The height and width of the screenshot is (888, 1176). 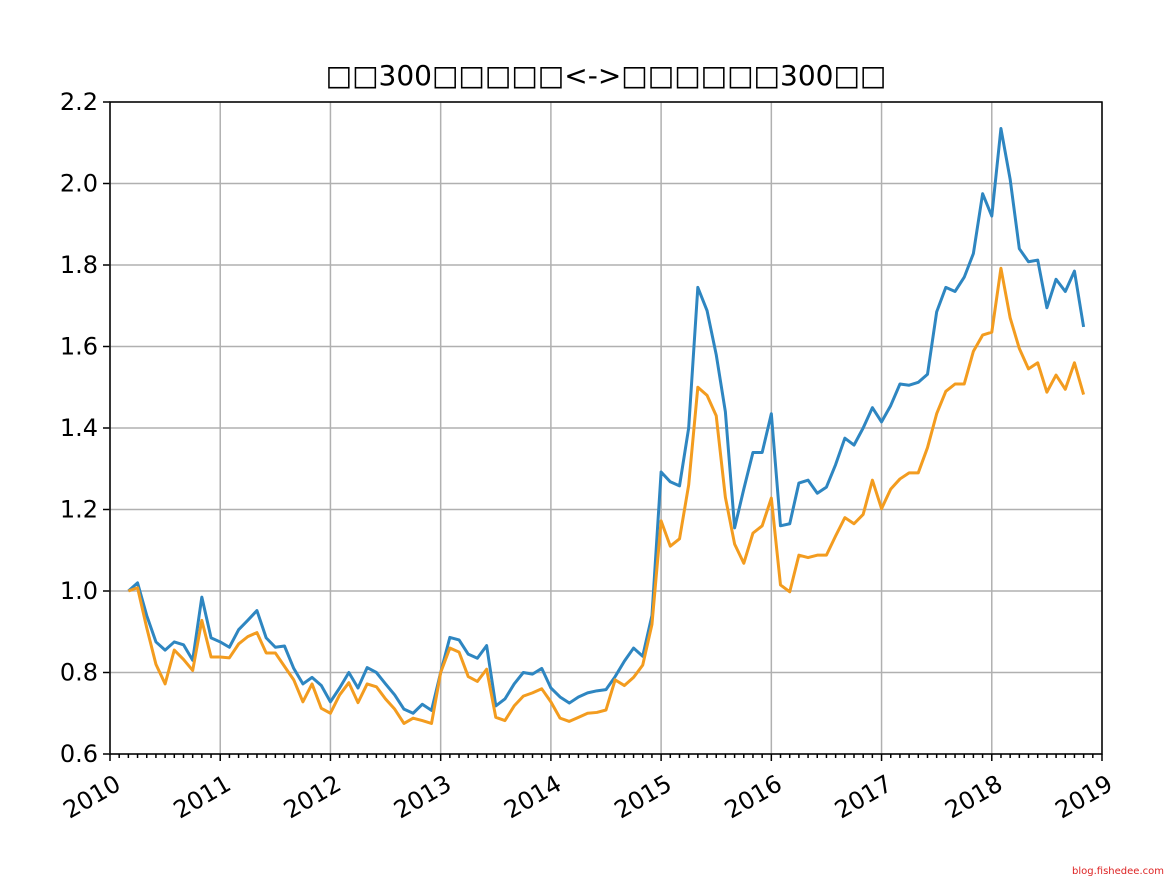 What do you see at coordinates (643, 796) in the screenshot?
I see `x-tick-label: 2015` at bounding box center [643, 796].